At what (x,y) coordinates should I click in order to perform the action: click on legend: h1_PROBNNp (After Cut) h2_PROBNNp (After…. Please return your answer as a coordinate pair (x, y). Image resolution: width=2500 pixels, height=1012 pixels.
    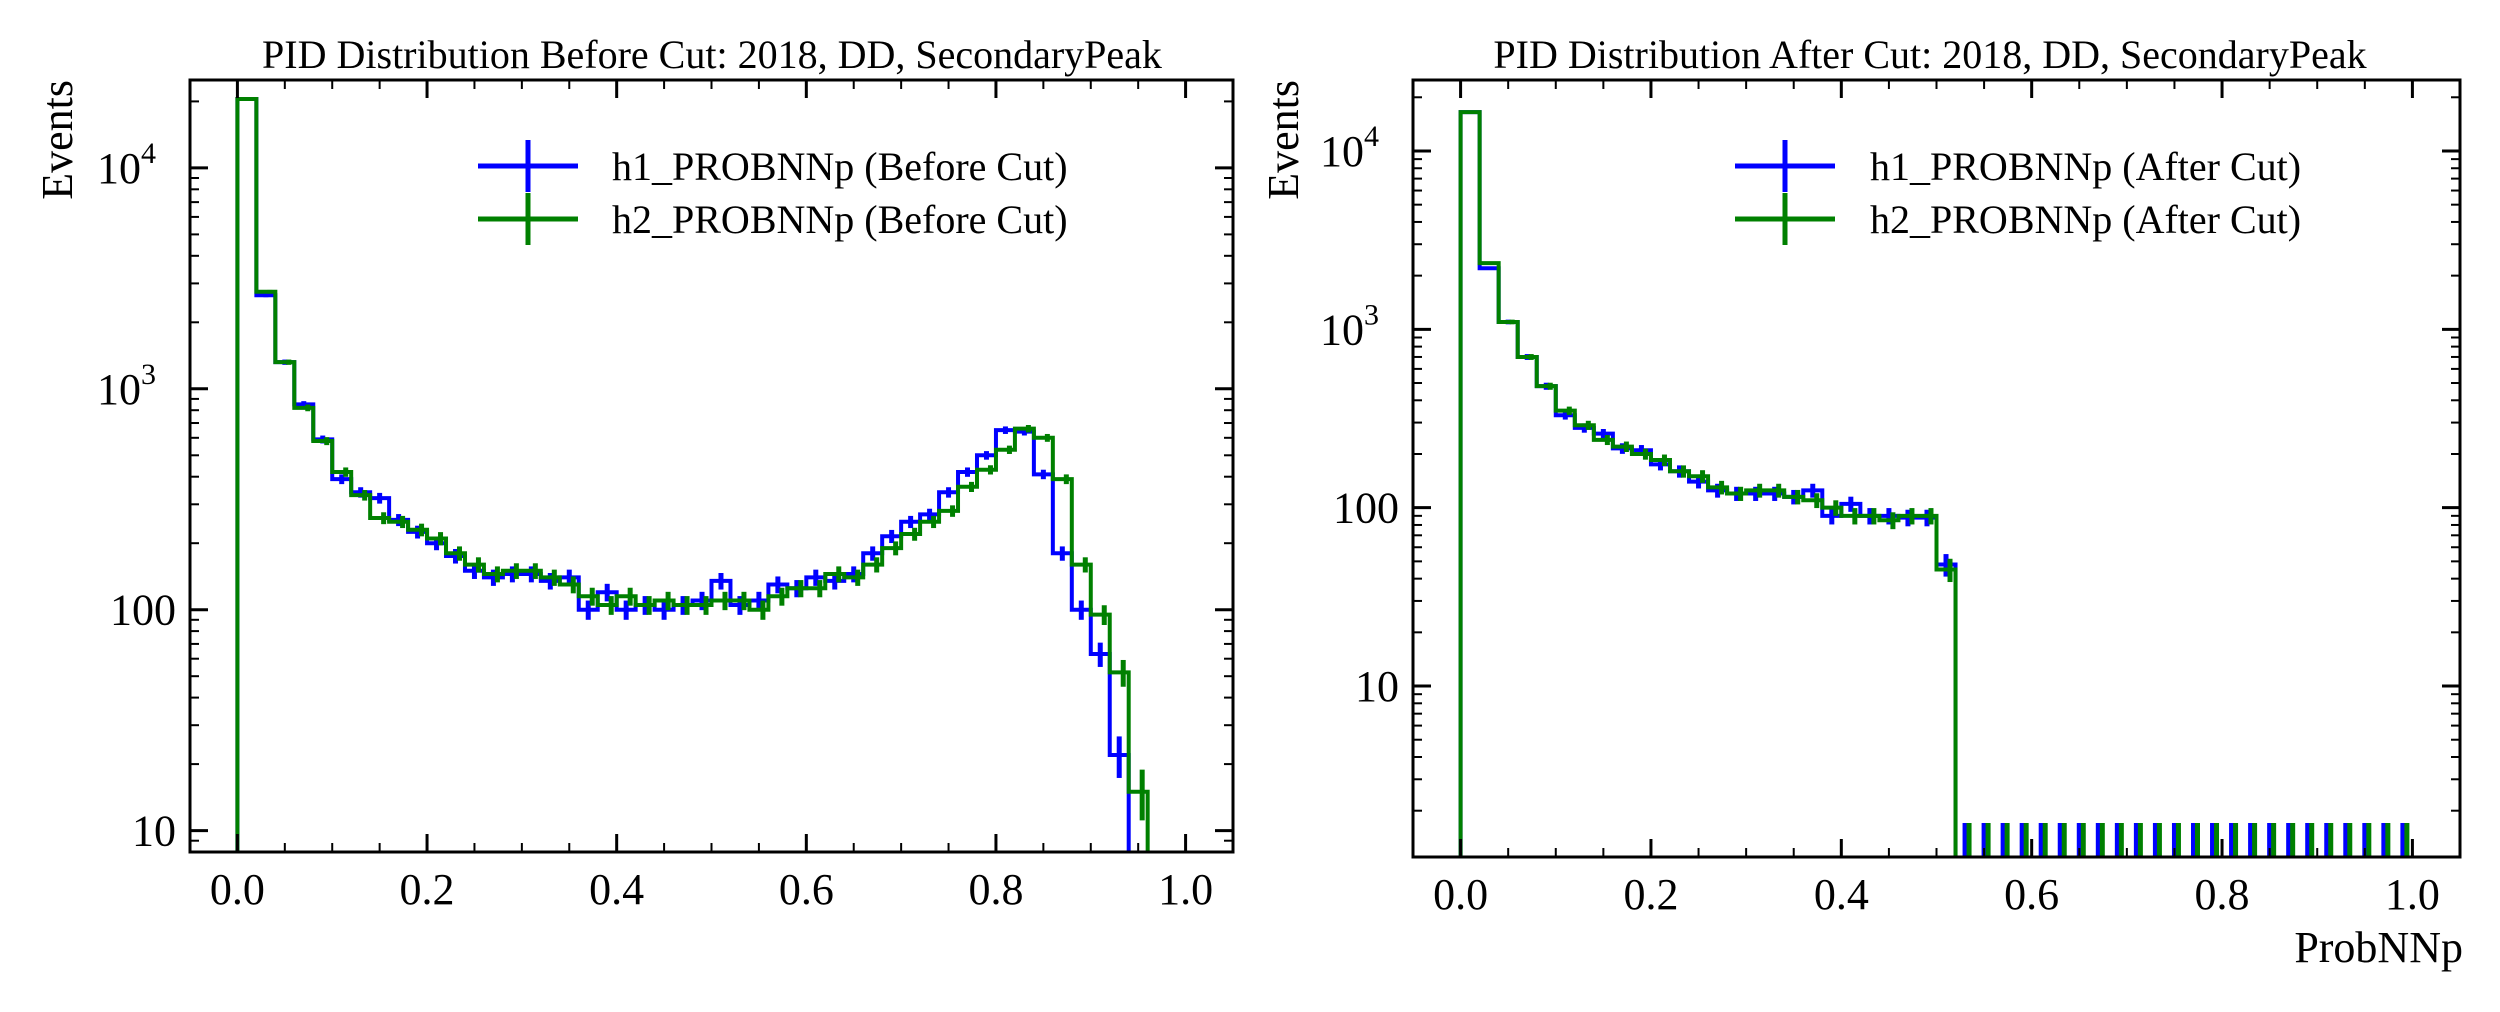
    Looking at the image, I should click on (2018, 192).